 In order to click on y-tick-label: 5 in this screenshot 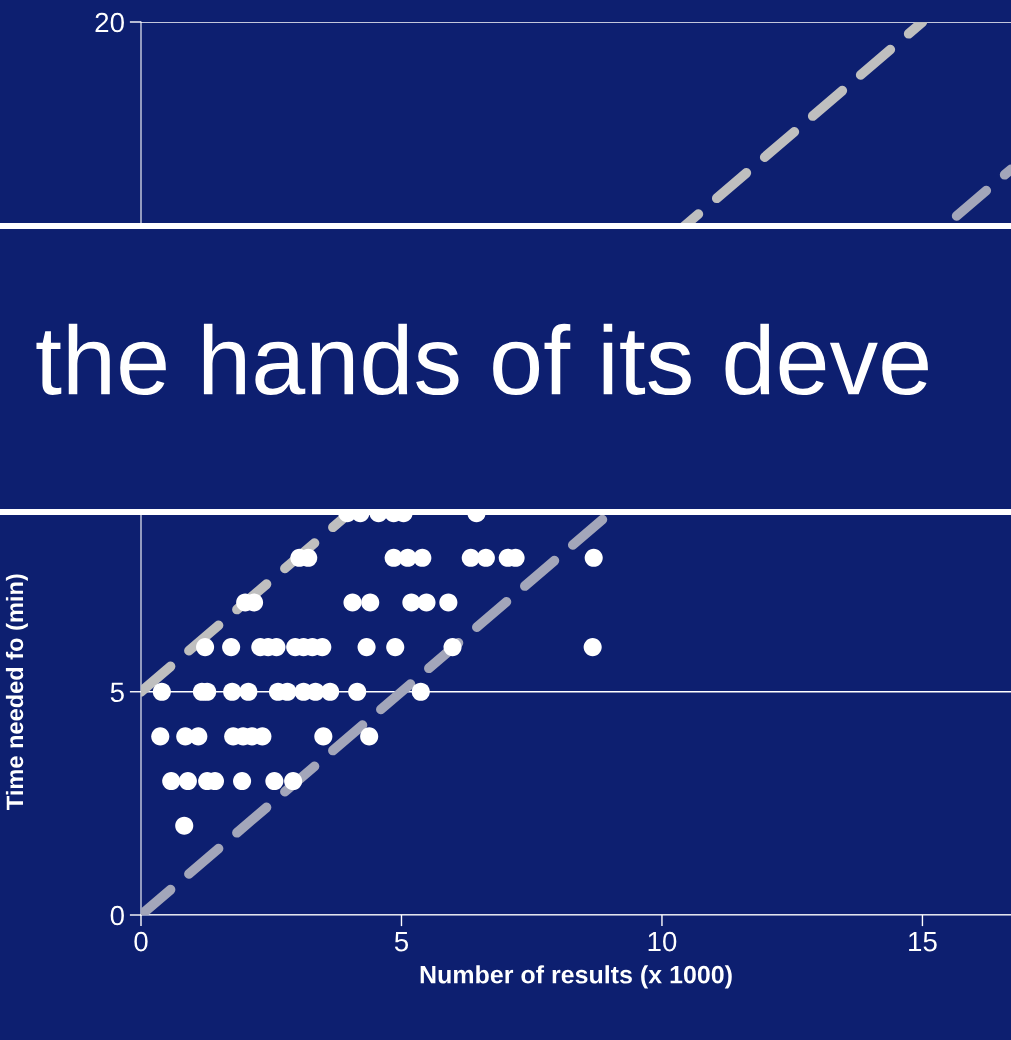, I will do `click(117, 692)`.